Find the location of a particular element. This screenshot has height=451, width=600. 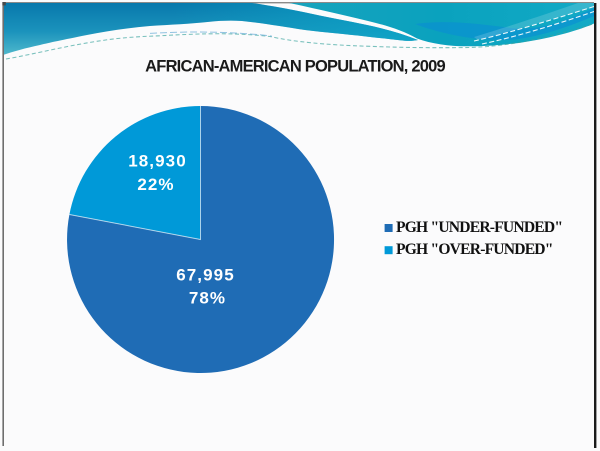

svg-text:AFRICAN-AMERICAN POPULATION, 2: AFRICAN-AMERICAN POPULATION, 2009 is located at coordinates (295, 67).